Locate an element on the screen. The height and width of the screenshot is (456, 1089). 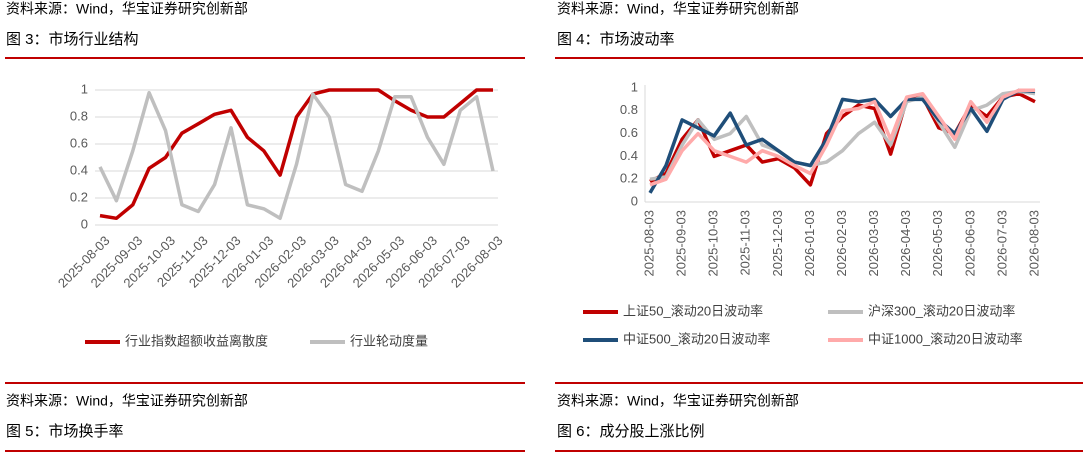
x-tick-label: 2025-08-03 is located at coordinates (648, 243).